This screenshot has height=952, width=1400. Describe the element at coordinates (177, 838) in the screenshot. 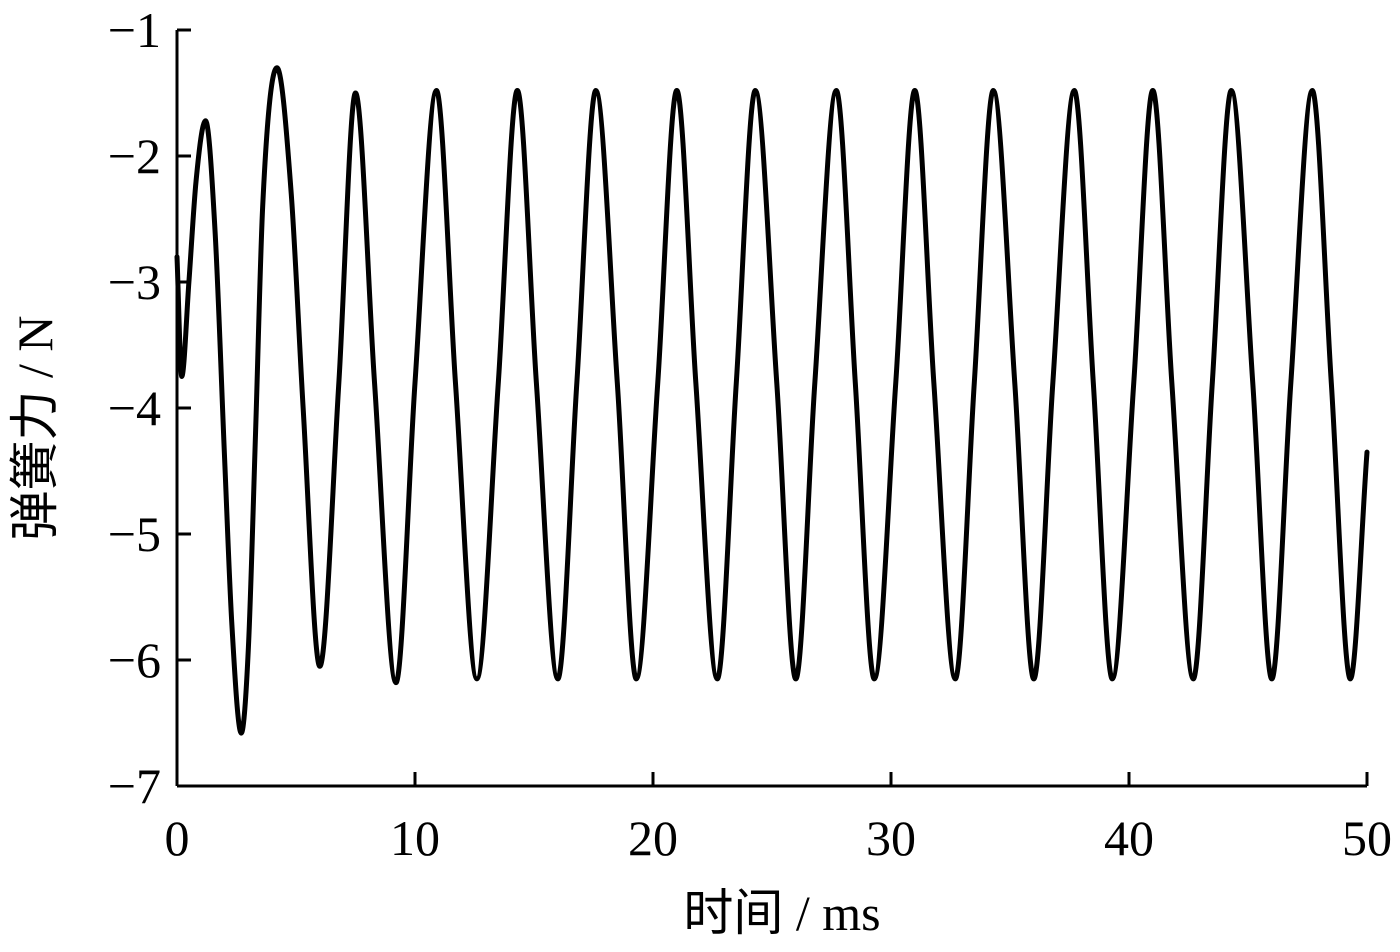

I see `x-tick-label: 0` at that location.